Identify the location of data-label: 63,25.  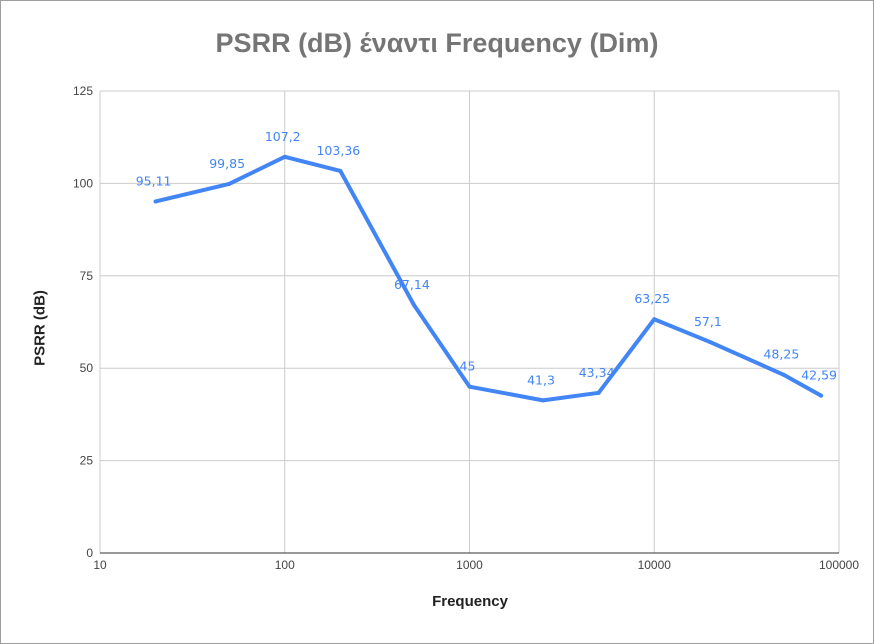
(652, 298).